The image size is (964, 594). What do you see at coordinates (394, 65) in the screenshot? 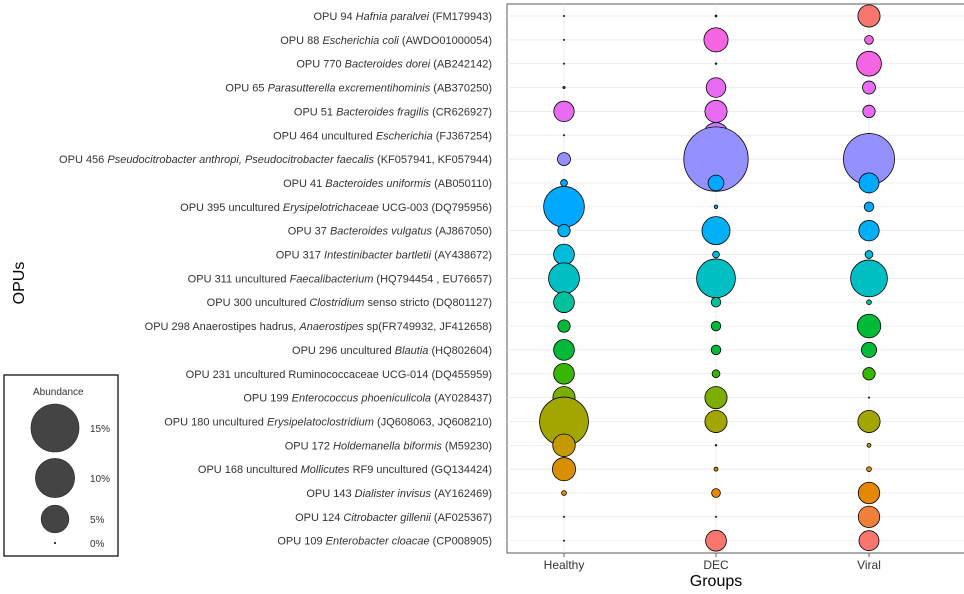
I see `y-tick-label: OPU 770 Bacteroides dorei (AB242142)` at bounding box center [394, 65].